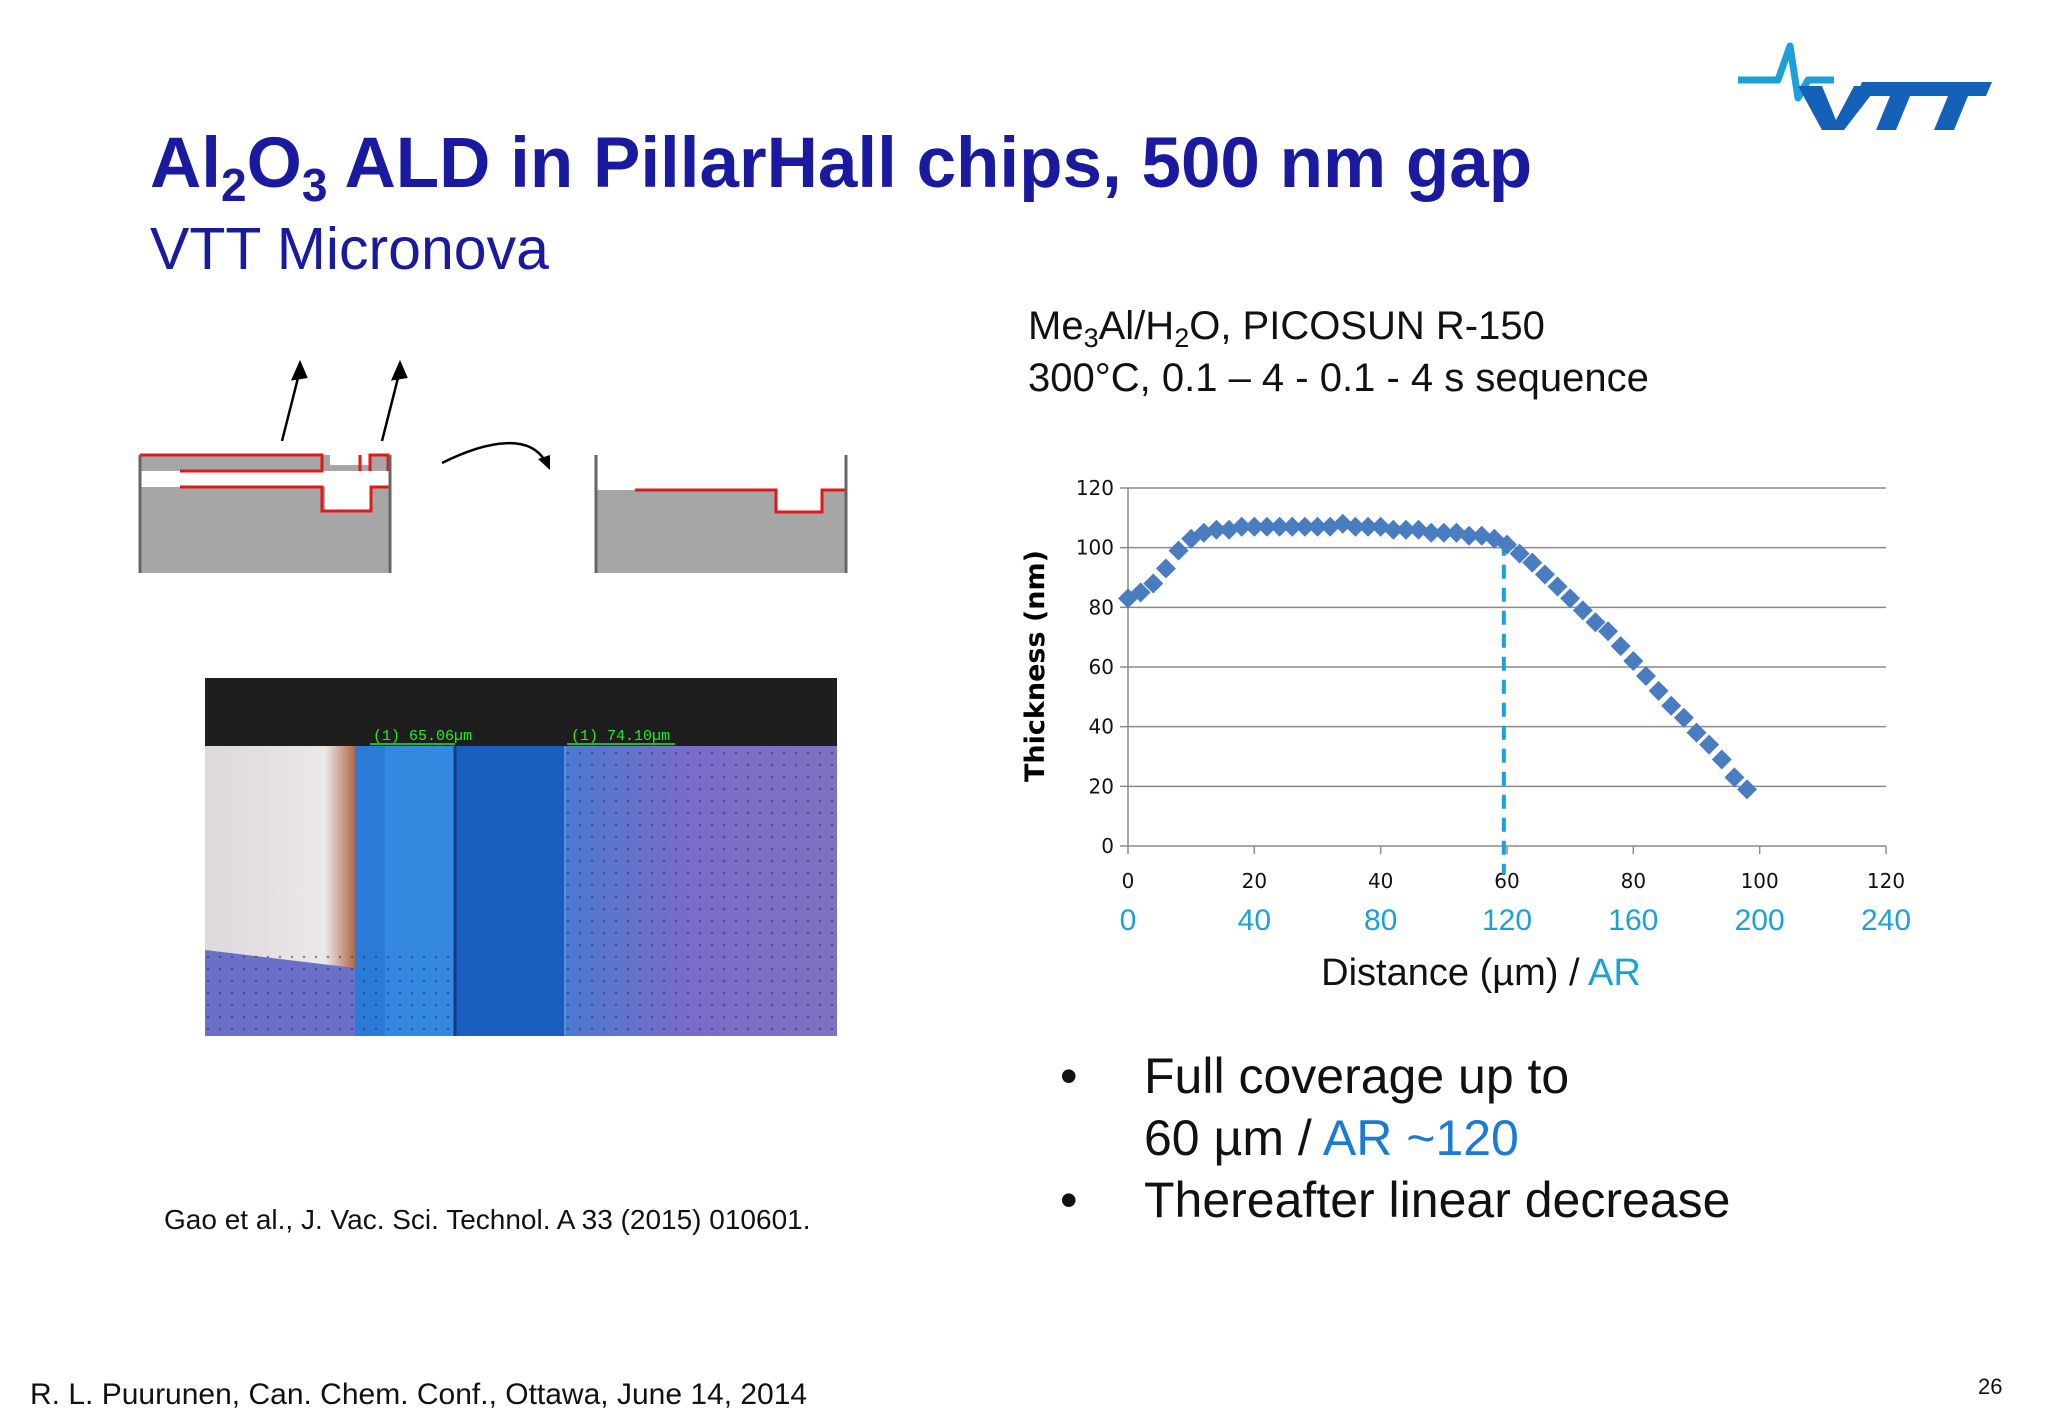 The height and width of the screenshot is (1418, 2048). Describe the element at coordinates (1395, 1107) in the screenshot. I see `bullet-item-1: • Full coverage up to 60 µm / AR ~120` at that location.